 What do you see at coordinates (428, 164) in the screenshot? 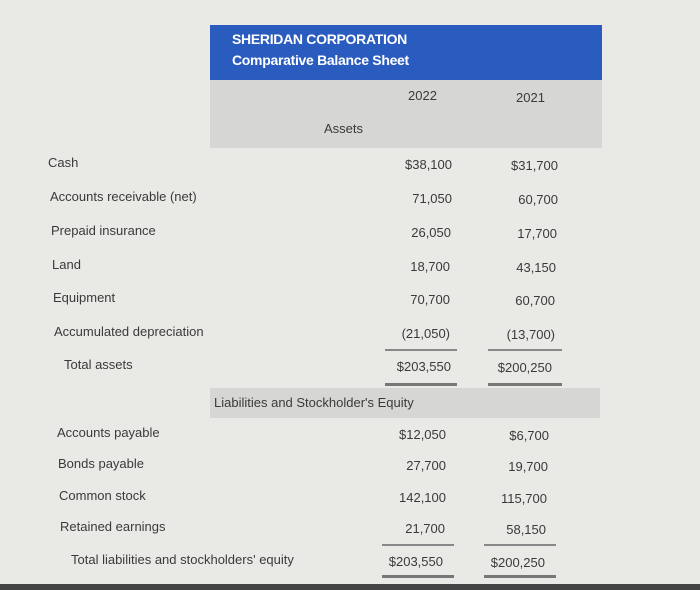
I see `value-2022: $38,100` at bounding box center [428, 164].